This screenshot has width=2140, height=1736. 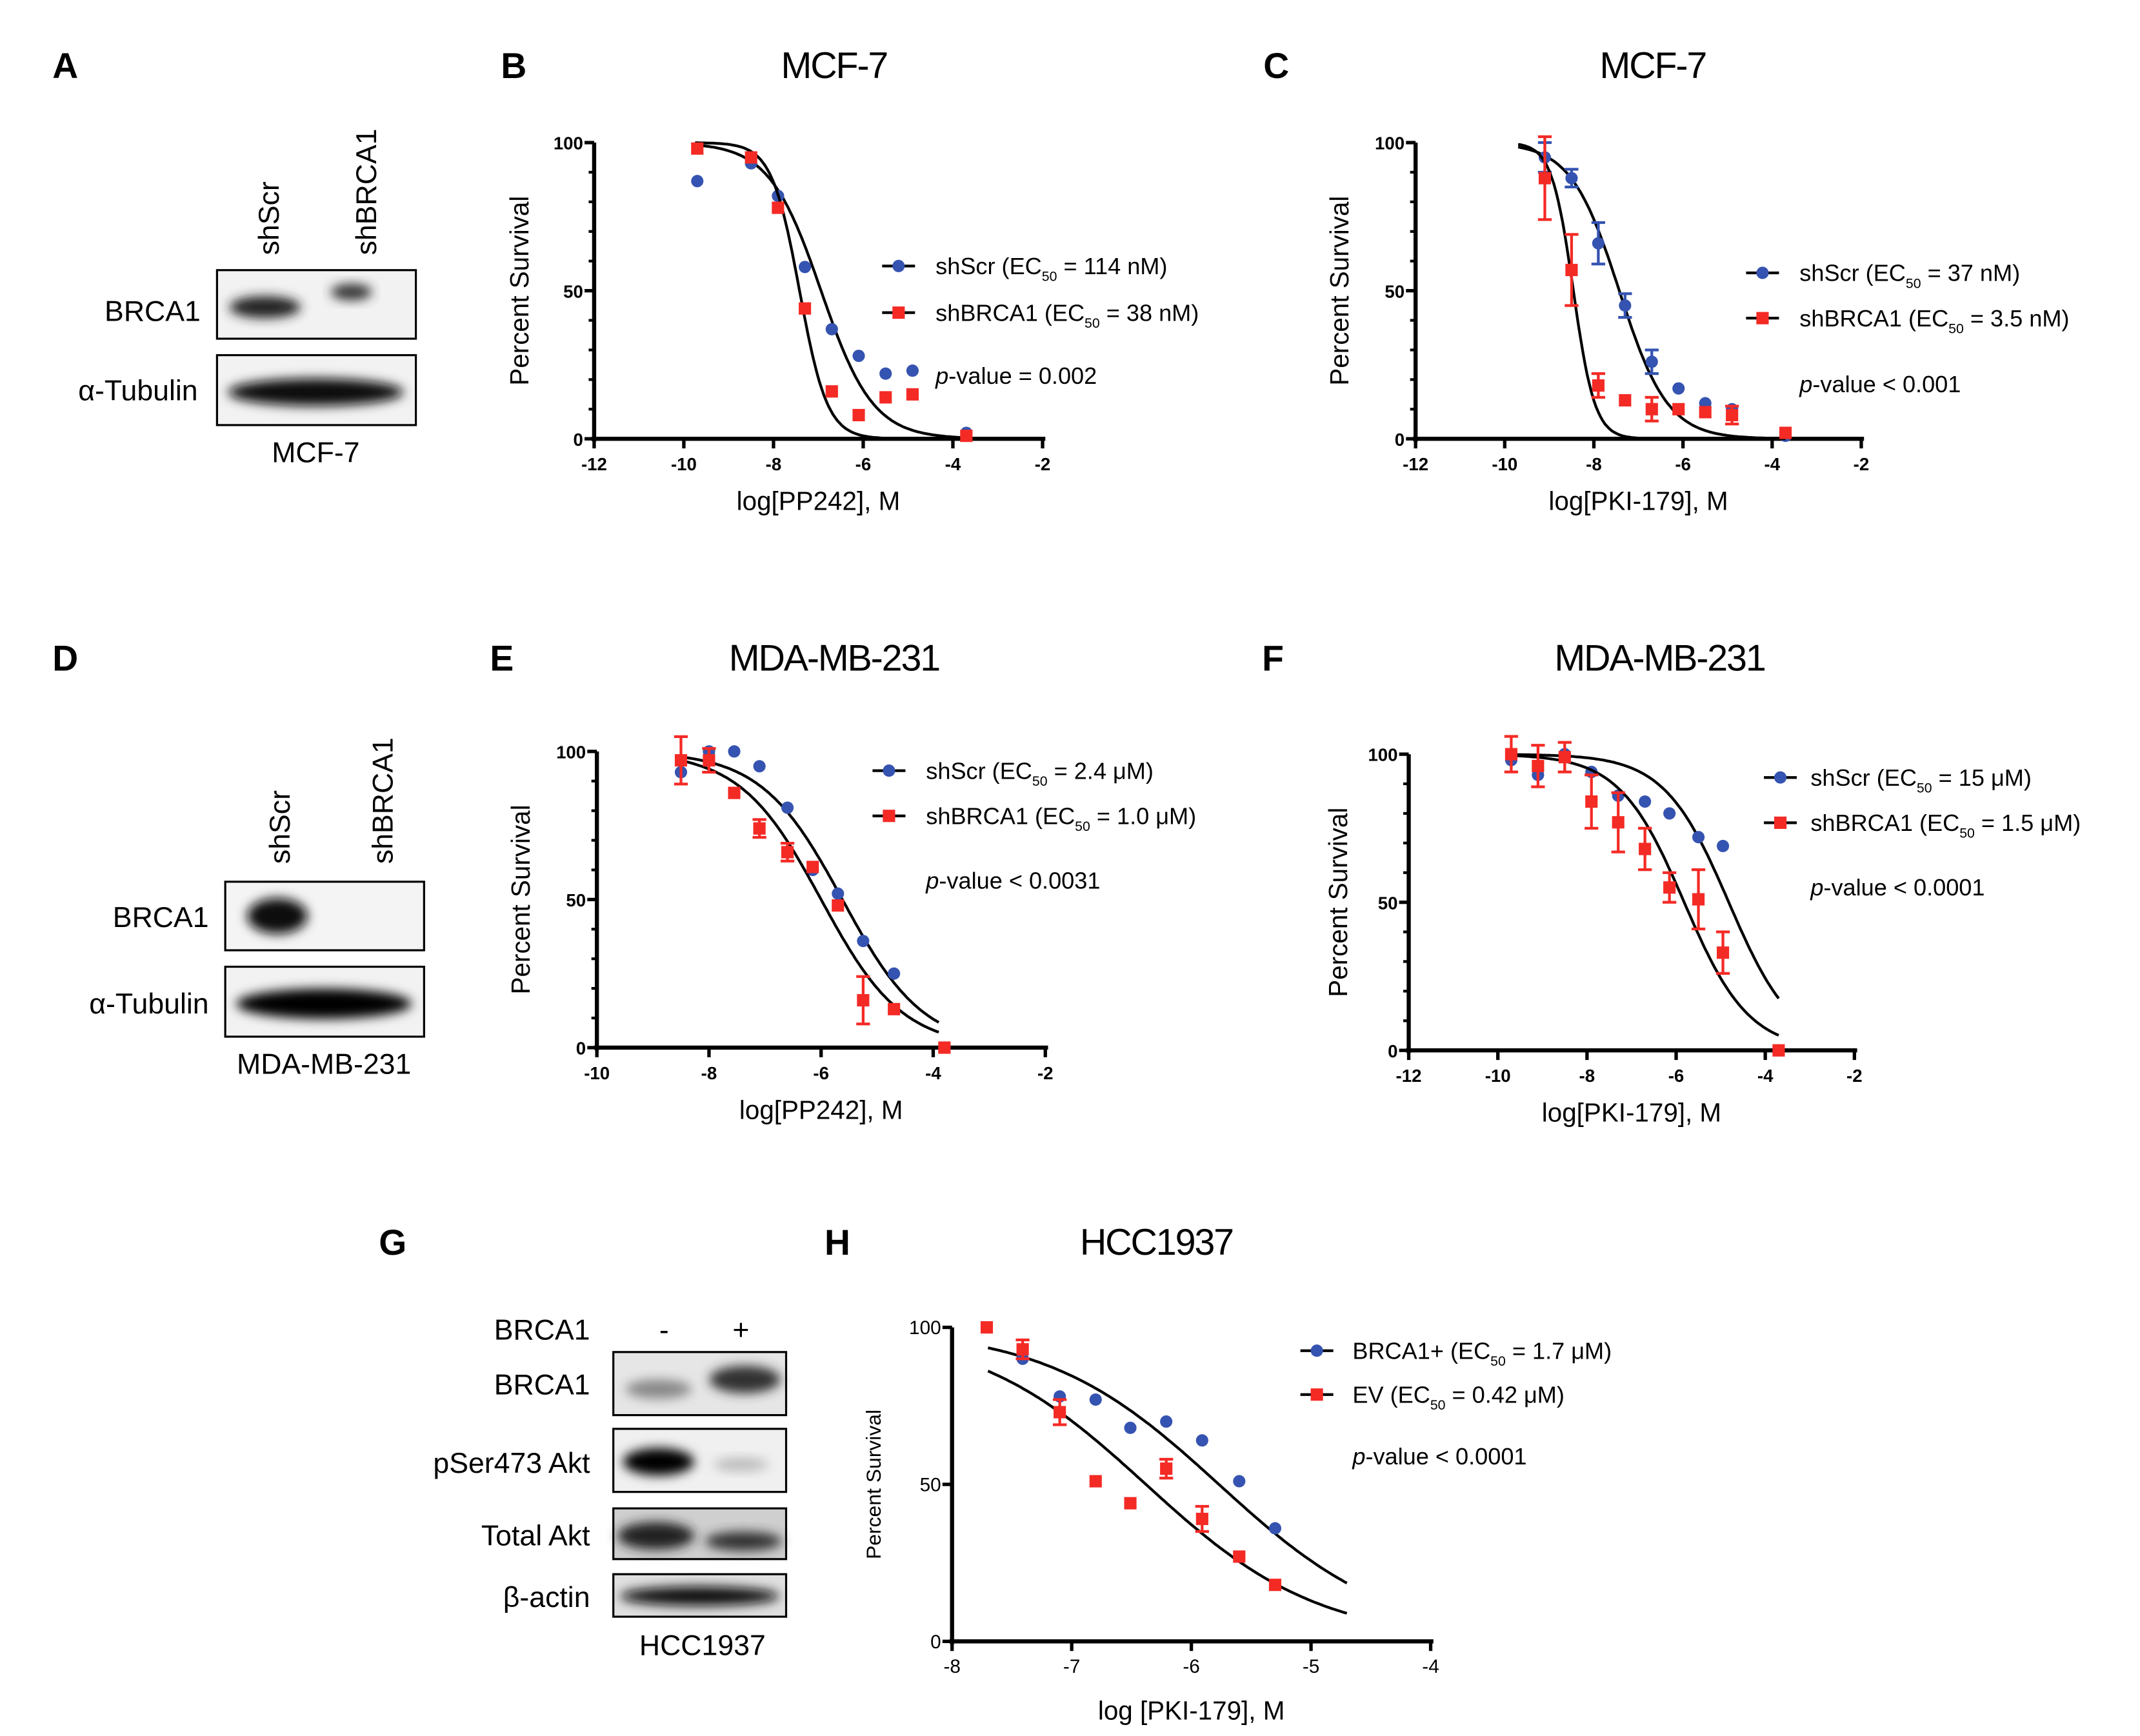 I want to click on lane-label: +, so click(x=740, y=1330).